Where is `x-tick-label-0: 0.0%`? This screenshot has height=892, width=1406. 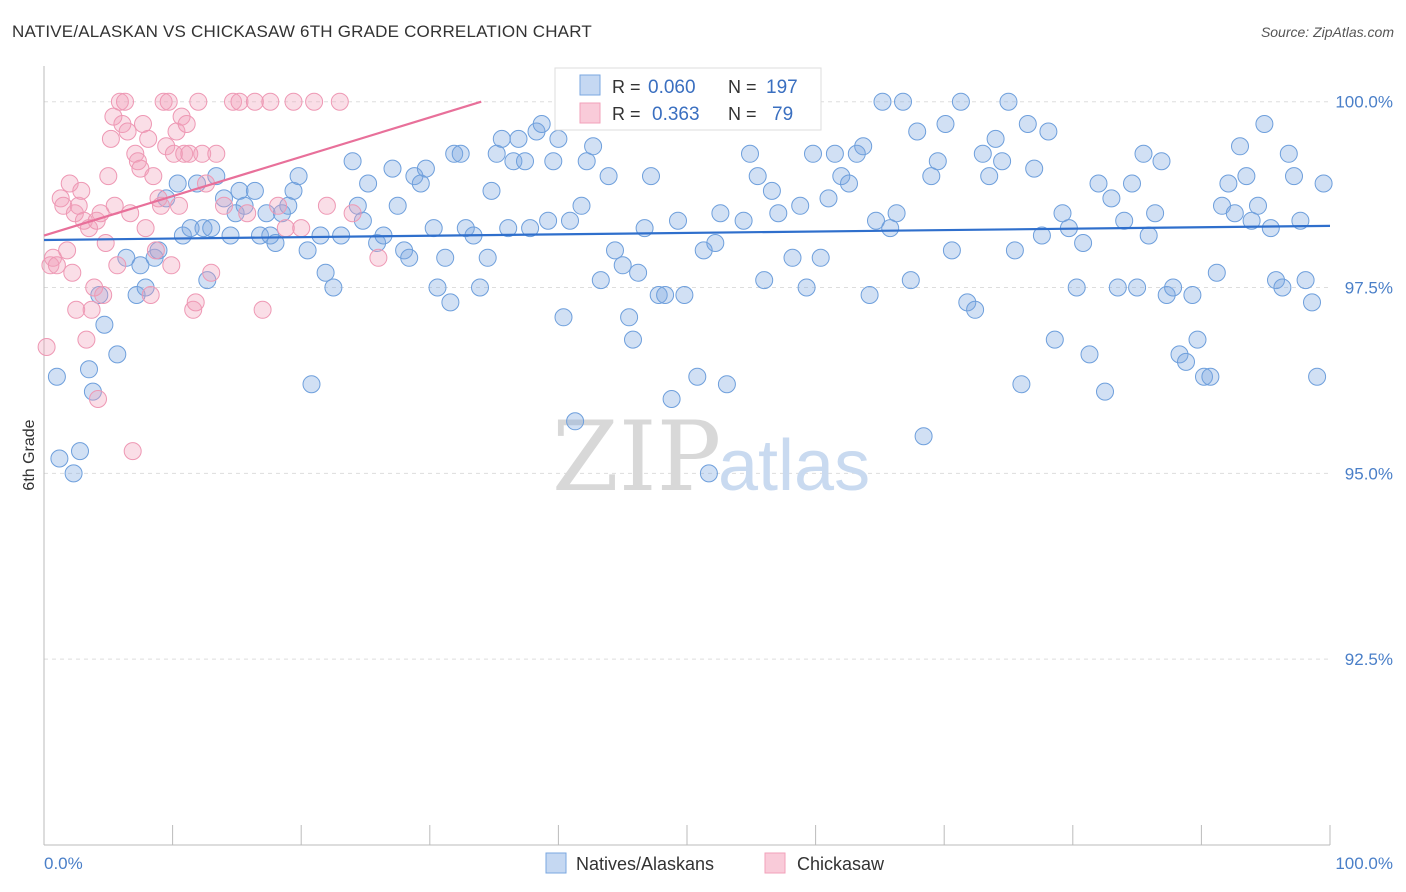 x-tick-label-0: 0.0% is located at coordinates (63, 863).